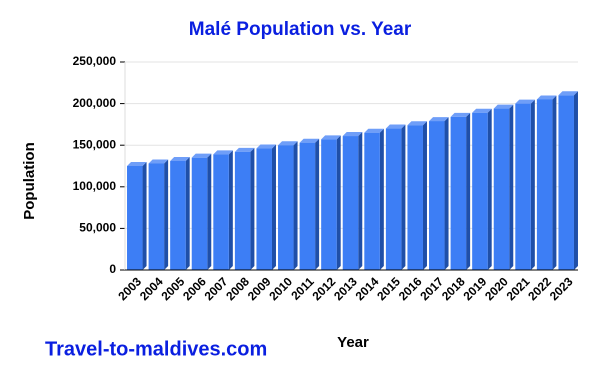 The width and height of the screenshot is (600, 371). Describe the element at coordinates (216, 288) in the screenshot. I see `x-tick-label: 2007` at that location.